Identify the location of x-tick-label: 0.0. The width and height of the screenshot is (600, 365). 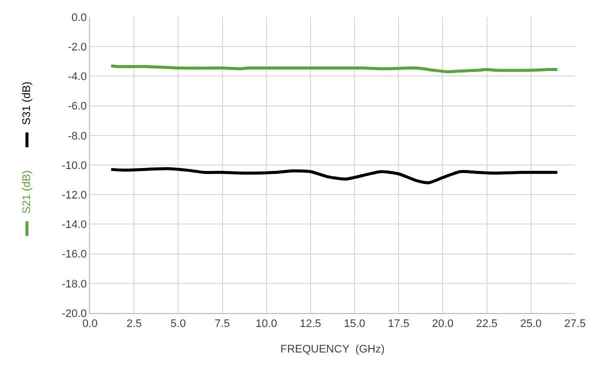
(90, 324).